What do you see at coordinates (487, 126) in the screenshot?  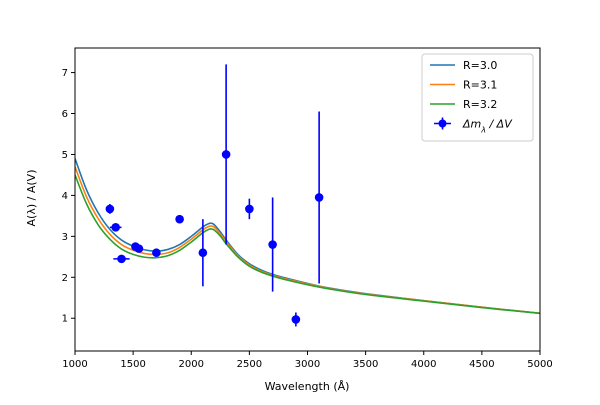 I see `legend-label: Δmλ / ΔV` at bounding box center [487, 126].